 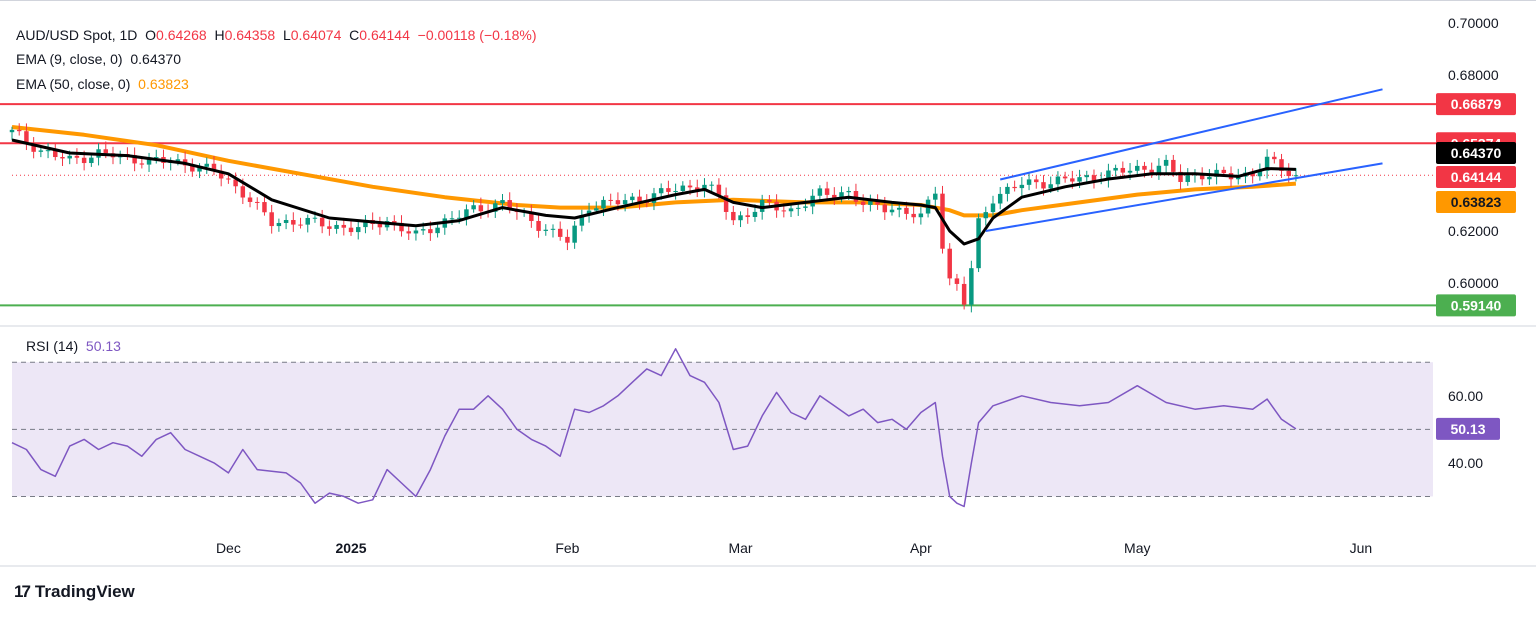 I want to click on date-tick-label: Dec, so click(x=228, y=548).